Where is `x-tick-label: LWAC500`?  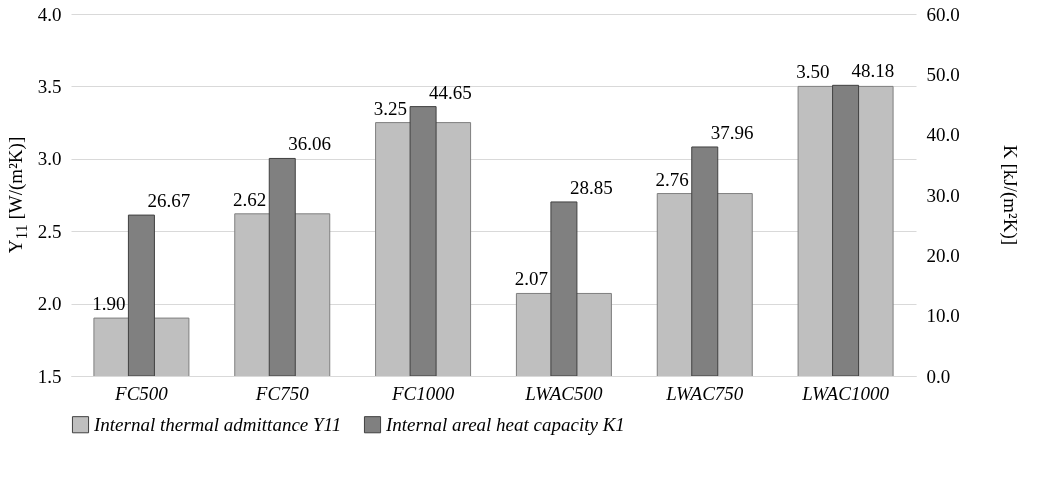
x-tick-label: LWAC500 is located at coordinates (563, 393).